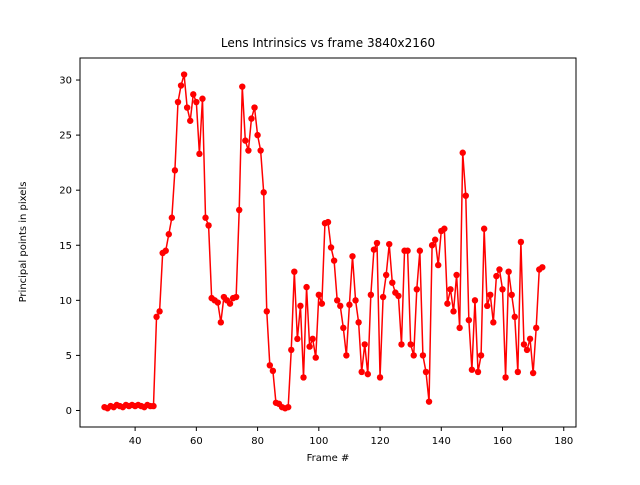 This screenshot has width=640, height=485. Describe the element at coordinates (328, 458) in the screenshot. I see `x-axis-label: Frame #` at that location.